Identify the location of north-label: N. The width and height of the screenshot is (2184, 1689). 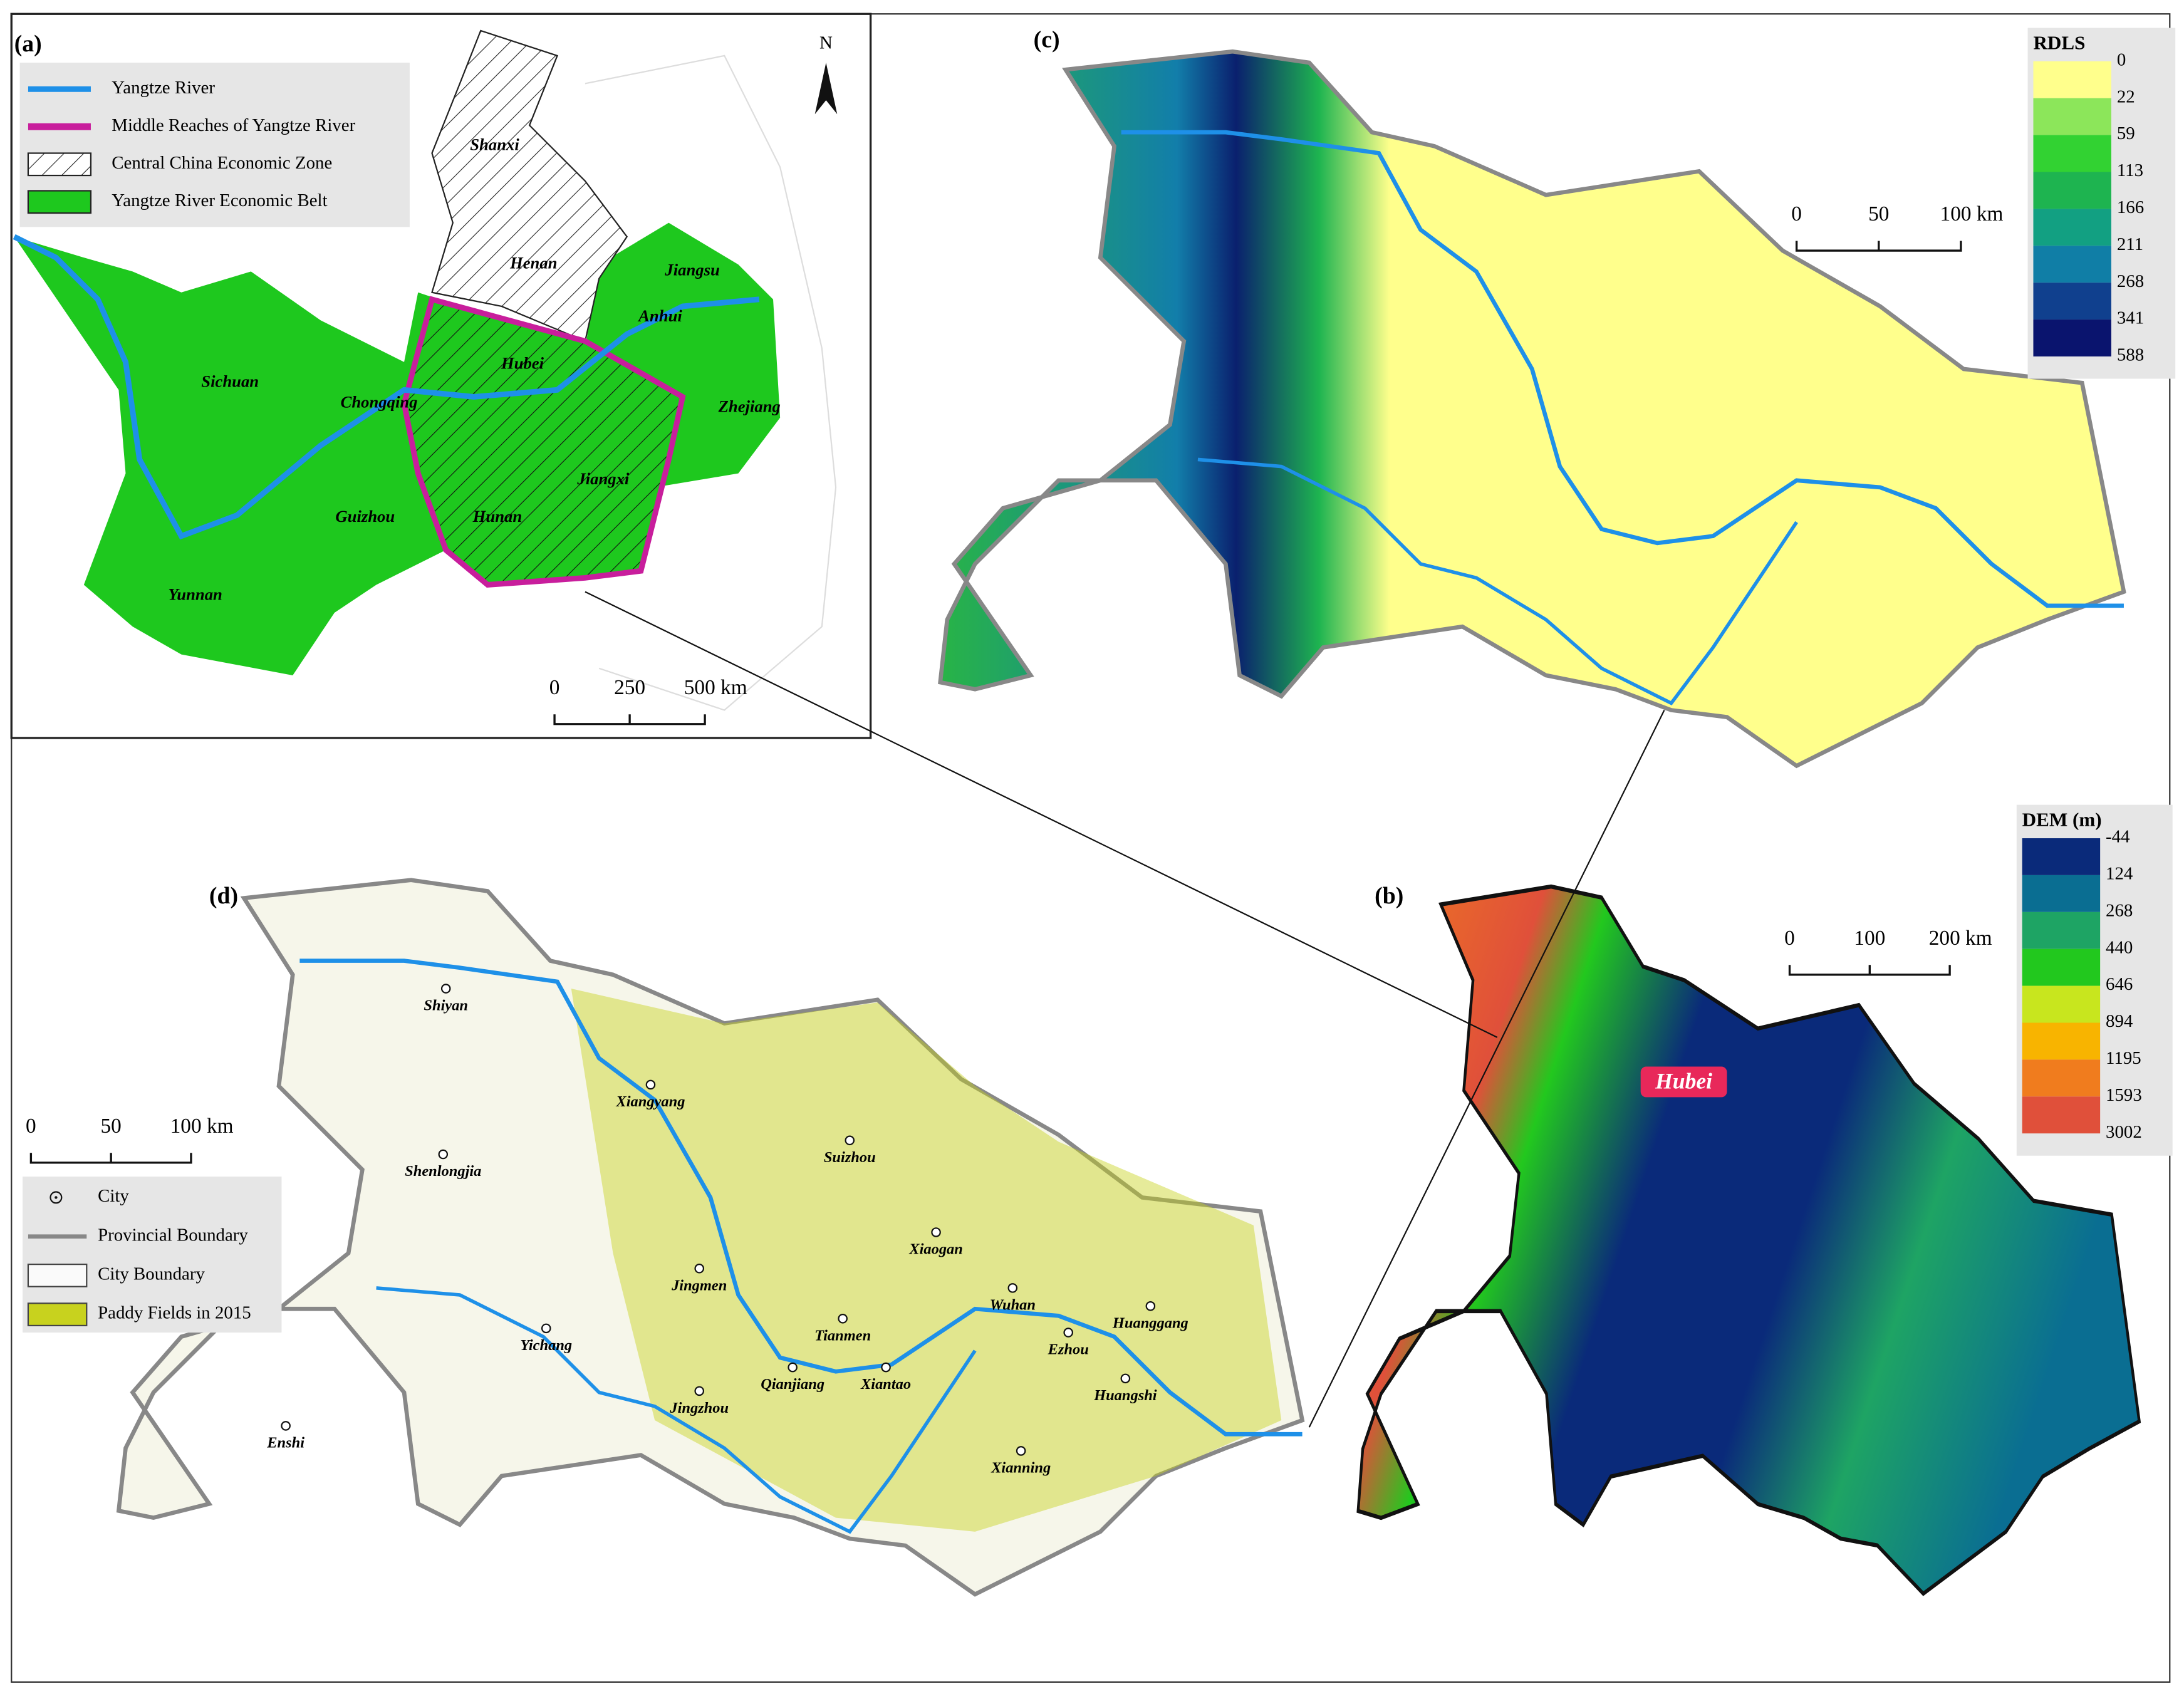
(826, 43).